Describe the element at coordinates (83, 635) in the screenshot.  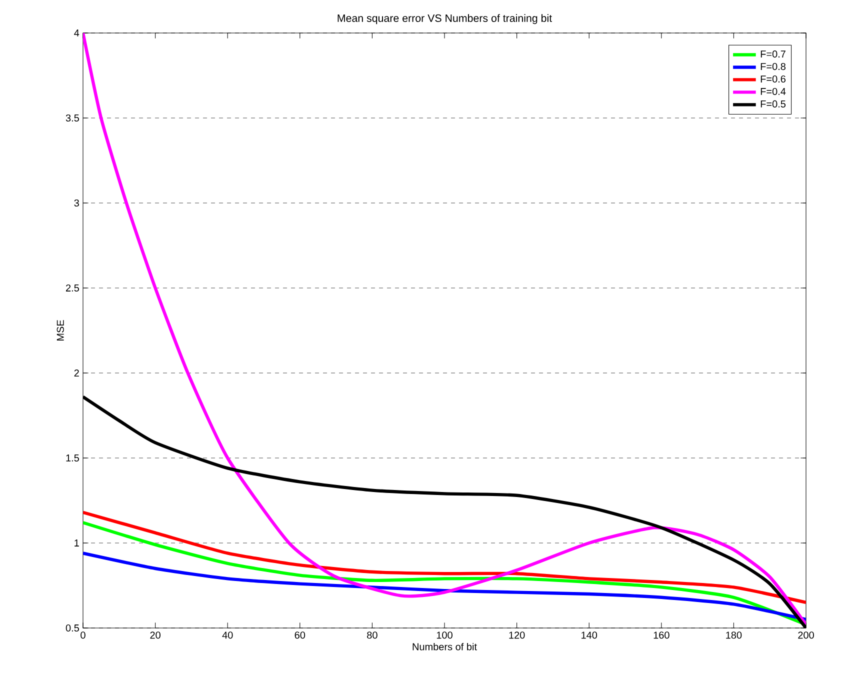
I see `x-tick-label: 0` at that location.